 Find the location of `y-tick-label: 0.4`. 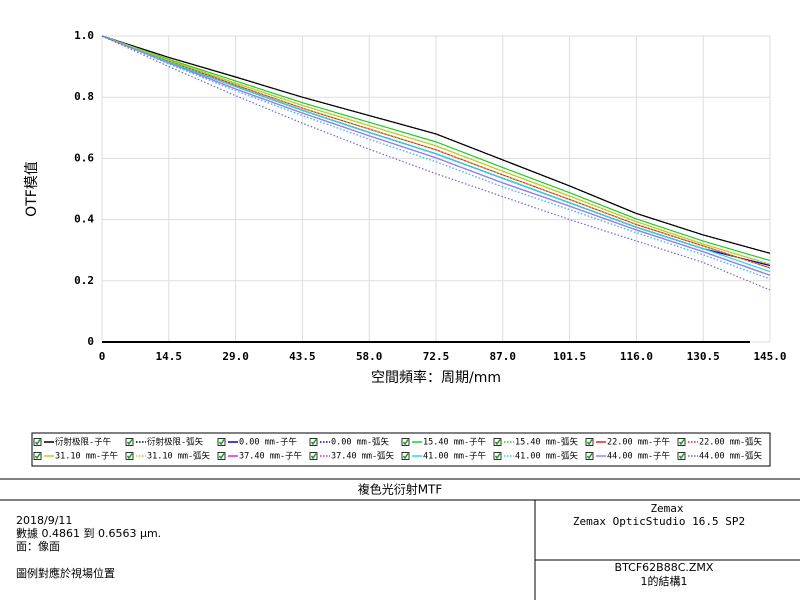

y-tick-label: 0.4 is located at coordinates (84, 219).